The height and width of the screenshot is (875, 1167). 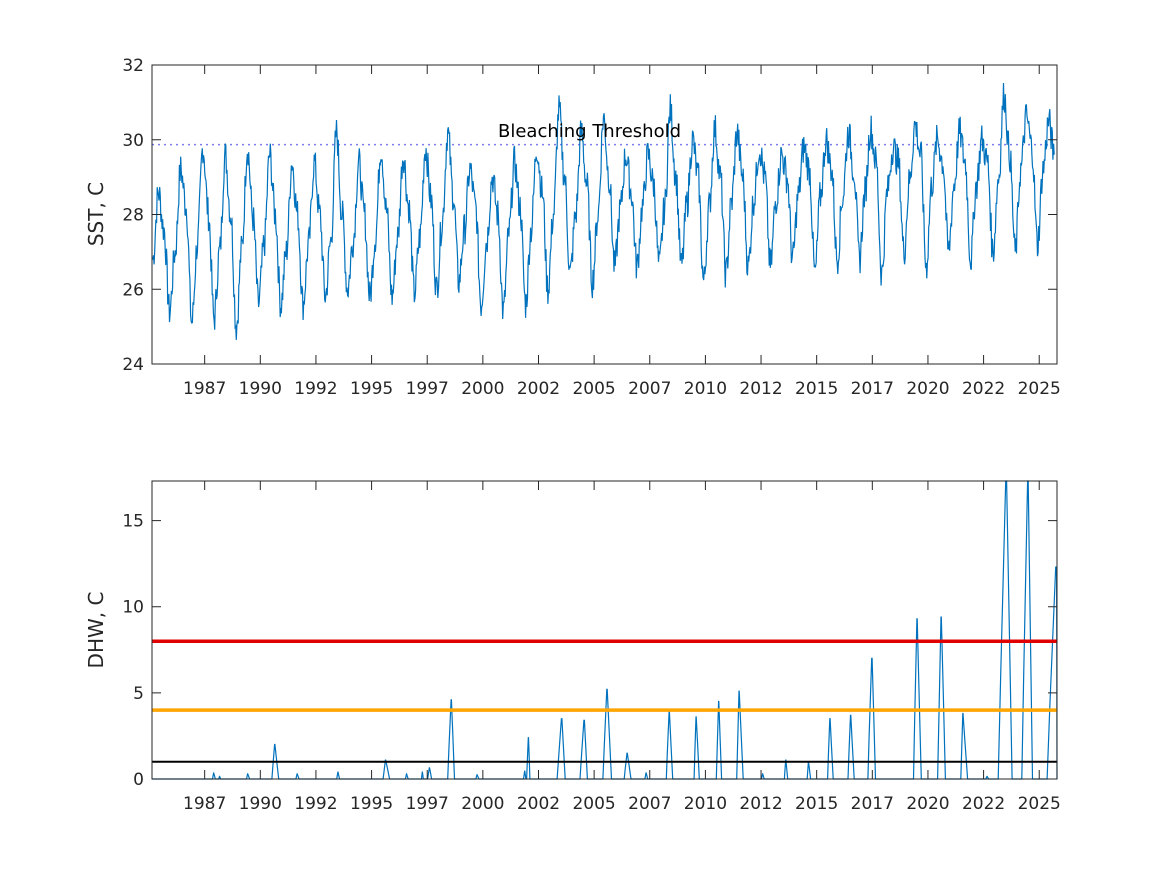 What do you see at coordinates (427, 389) in the screenshot?
I see `sst-xtick-label: 1997` at bounding box center [427, 389].